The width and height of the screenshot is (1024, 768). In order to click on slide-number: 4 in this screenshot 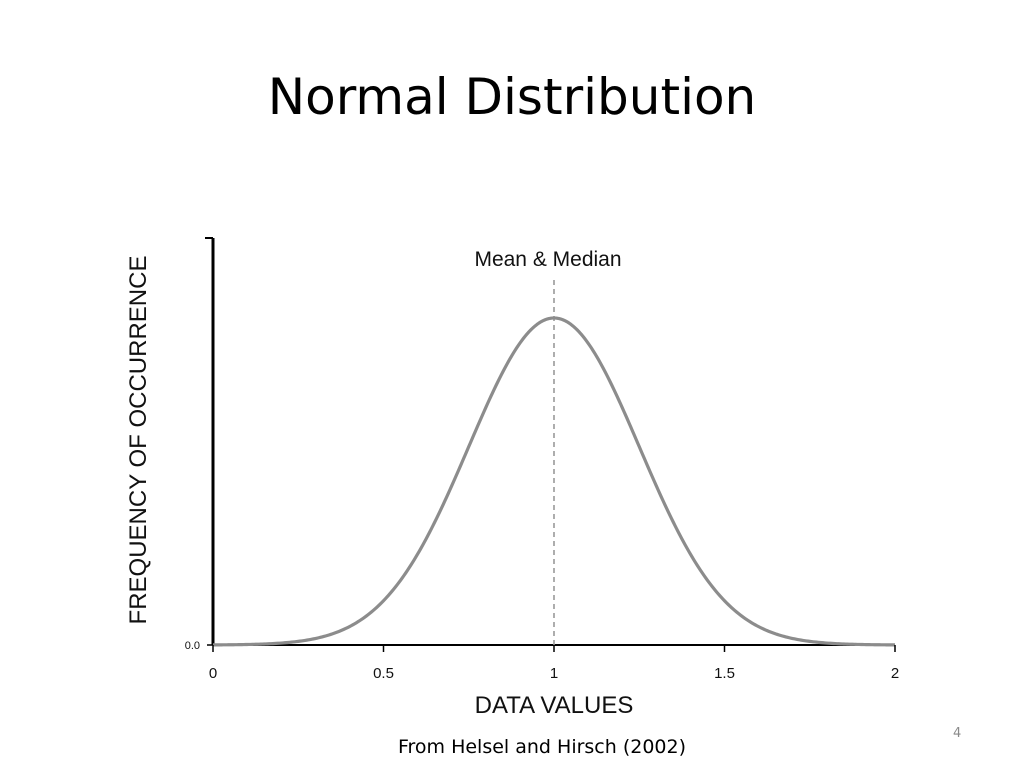, I will do `click(957, 733)`.